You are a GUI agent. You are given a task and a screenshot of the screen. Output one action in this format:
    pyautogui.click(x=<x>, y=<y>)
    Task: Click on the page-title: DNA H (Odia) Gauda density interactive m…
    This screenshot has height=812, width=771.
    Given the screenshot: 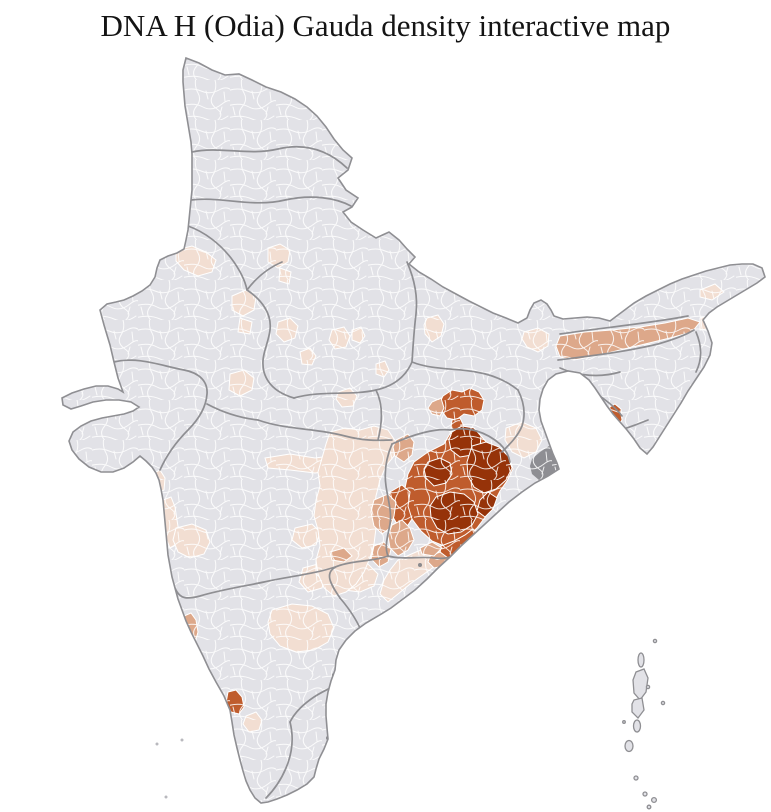 What is the action you would take?
    pyautogui.click(x=385, y=25)
    